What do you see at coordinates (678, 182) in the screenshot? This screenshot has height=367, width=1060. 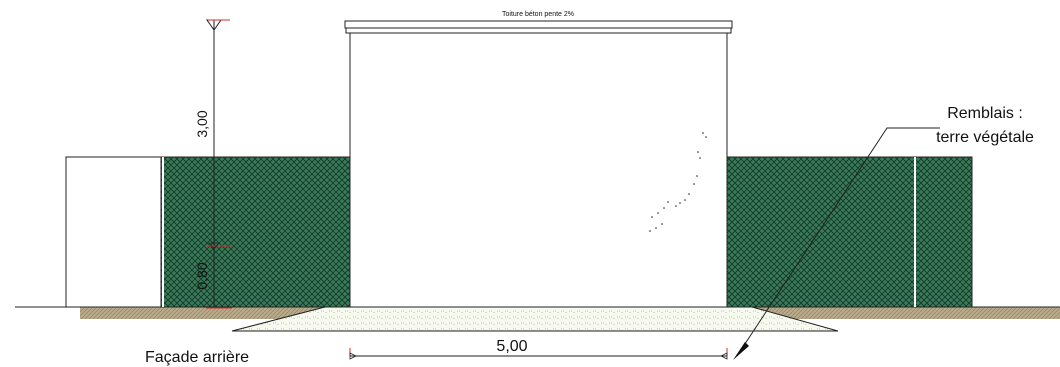 I see `scatter-marks` at bounding box center [678, 182].